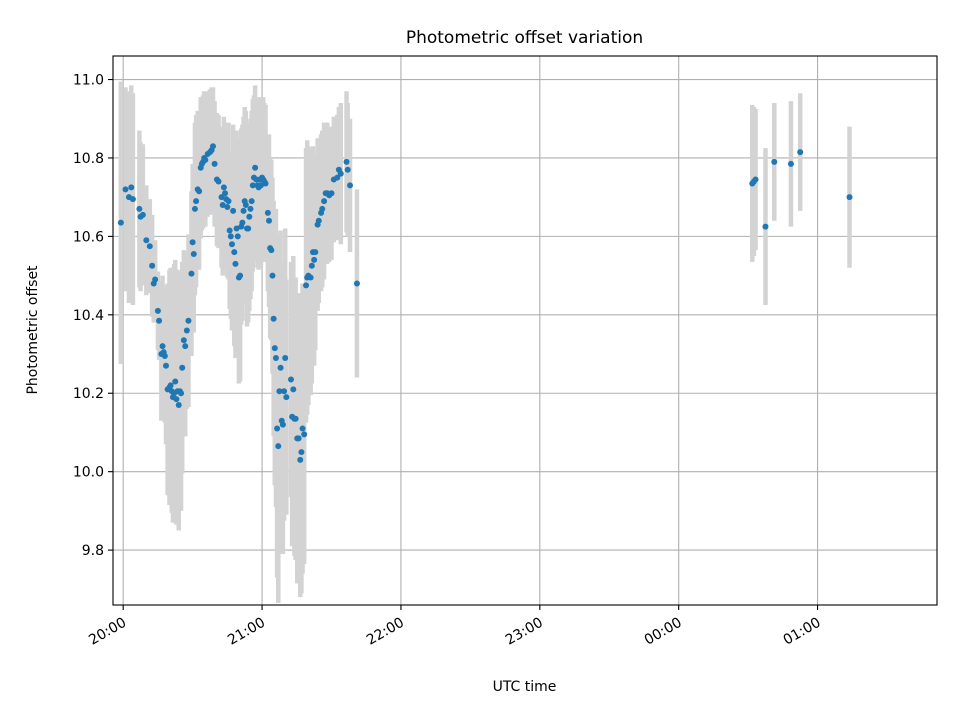 This screenshot has width=960, height=720. I want to click on chart-title: Photometric offset variation, so click(524, 38).